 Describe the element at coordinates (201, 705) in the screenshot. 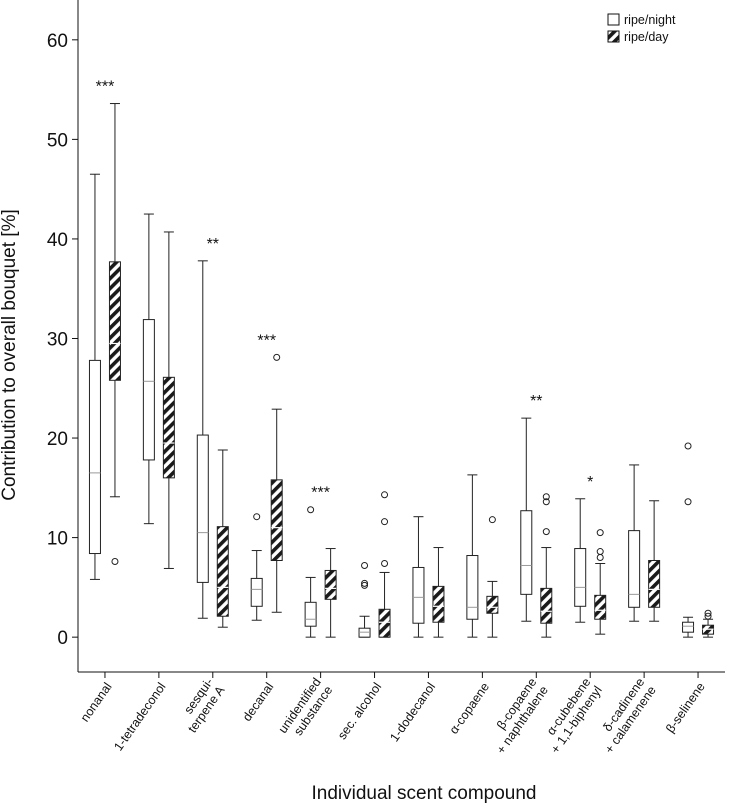

I see `category-label: sesqui-terpene A` at that location.